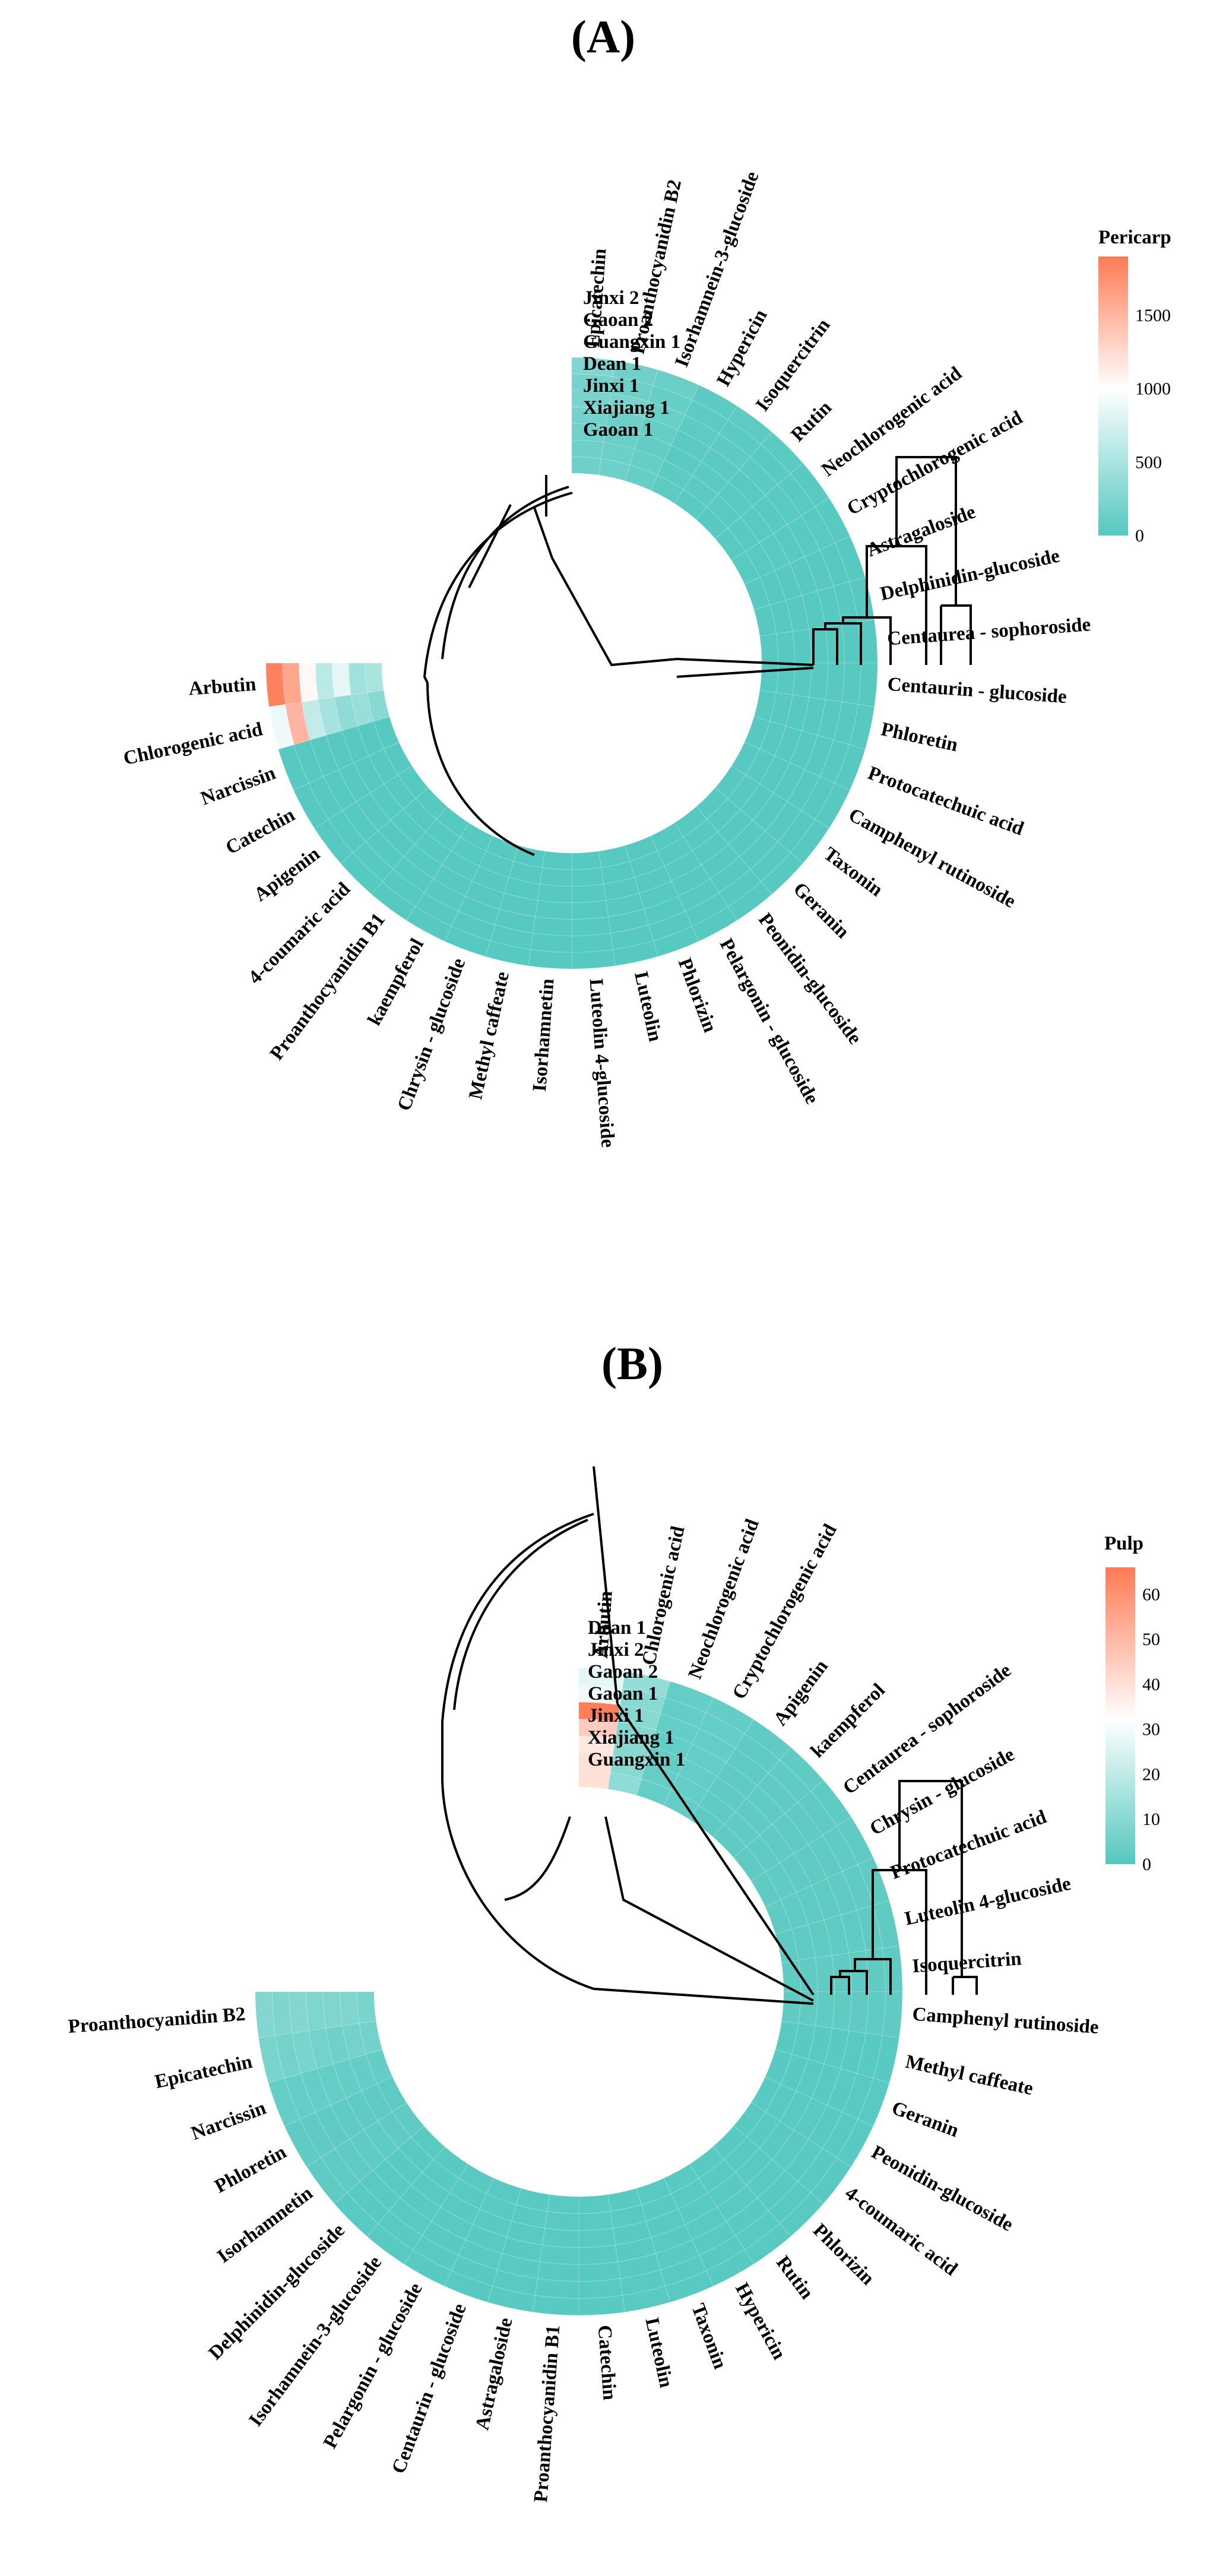 The width and height of the screenshot is (1207, 2576). I want to click on panel-b-compound-label: Proanthocyanidin B1, so click(547, 2413).